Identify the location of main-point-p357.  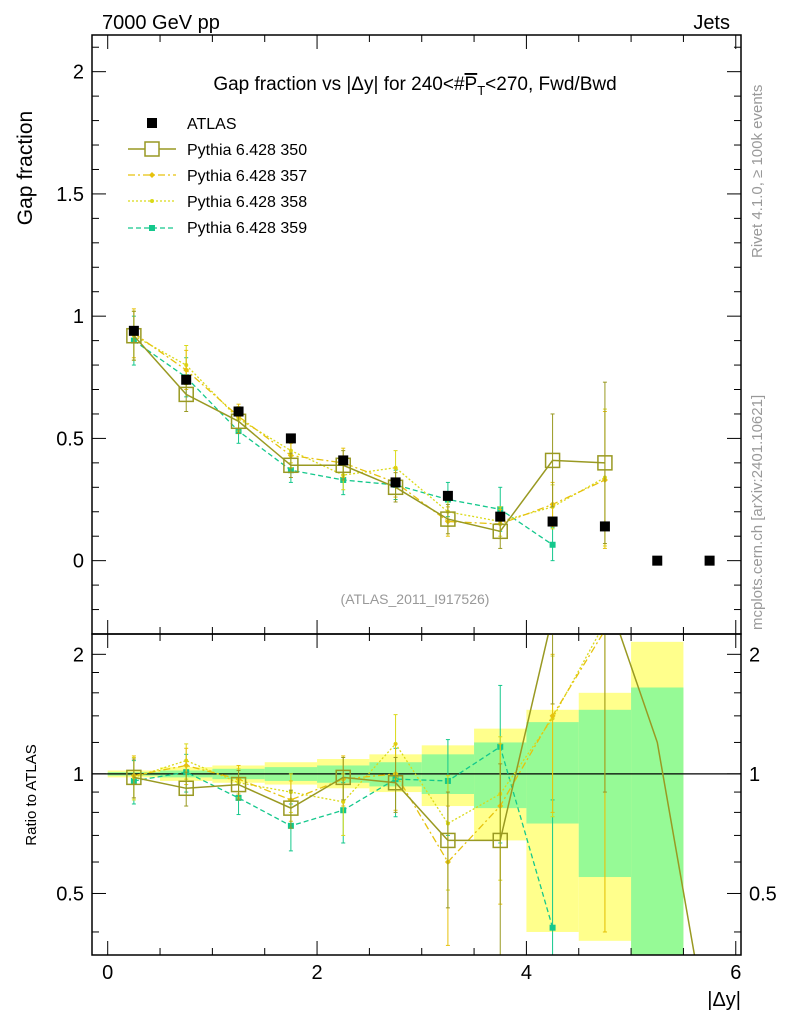
(186, 369).